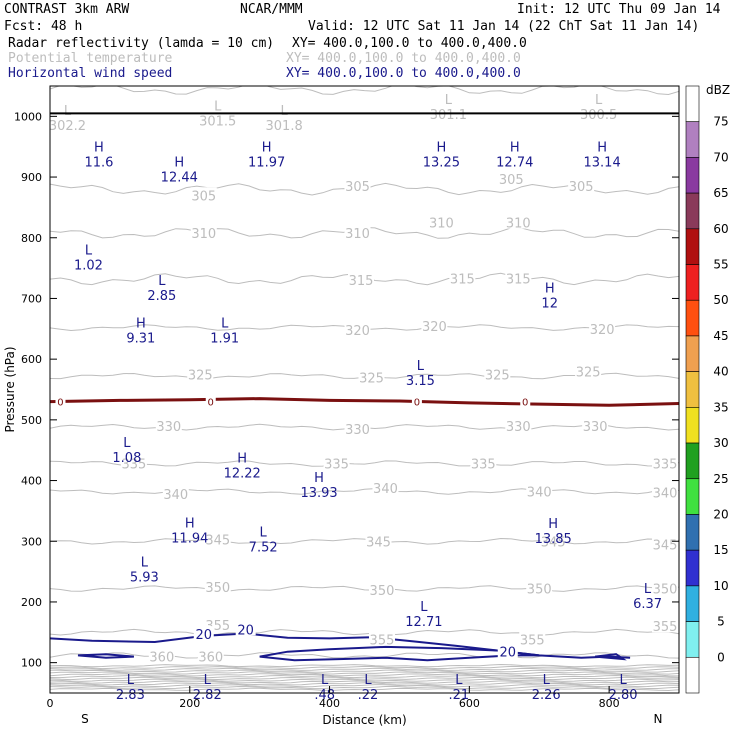 The width and height of the screenshot is (740, 740). Describe the element at coordinates (31, 298) in the screenshot. I see `y-tick-label: 700` at that location.